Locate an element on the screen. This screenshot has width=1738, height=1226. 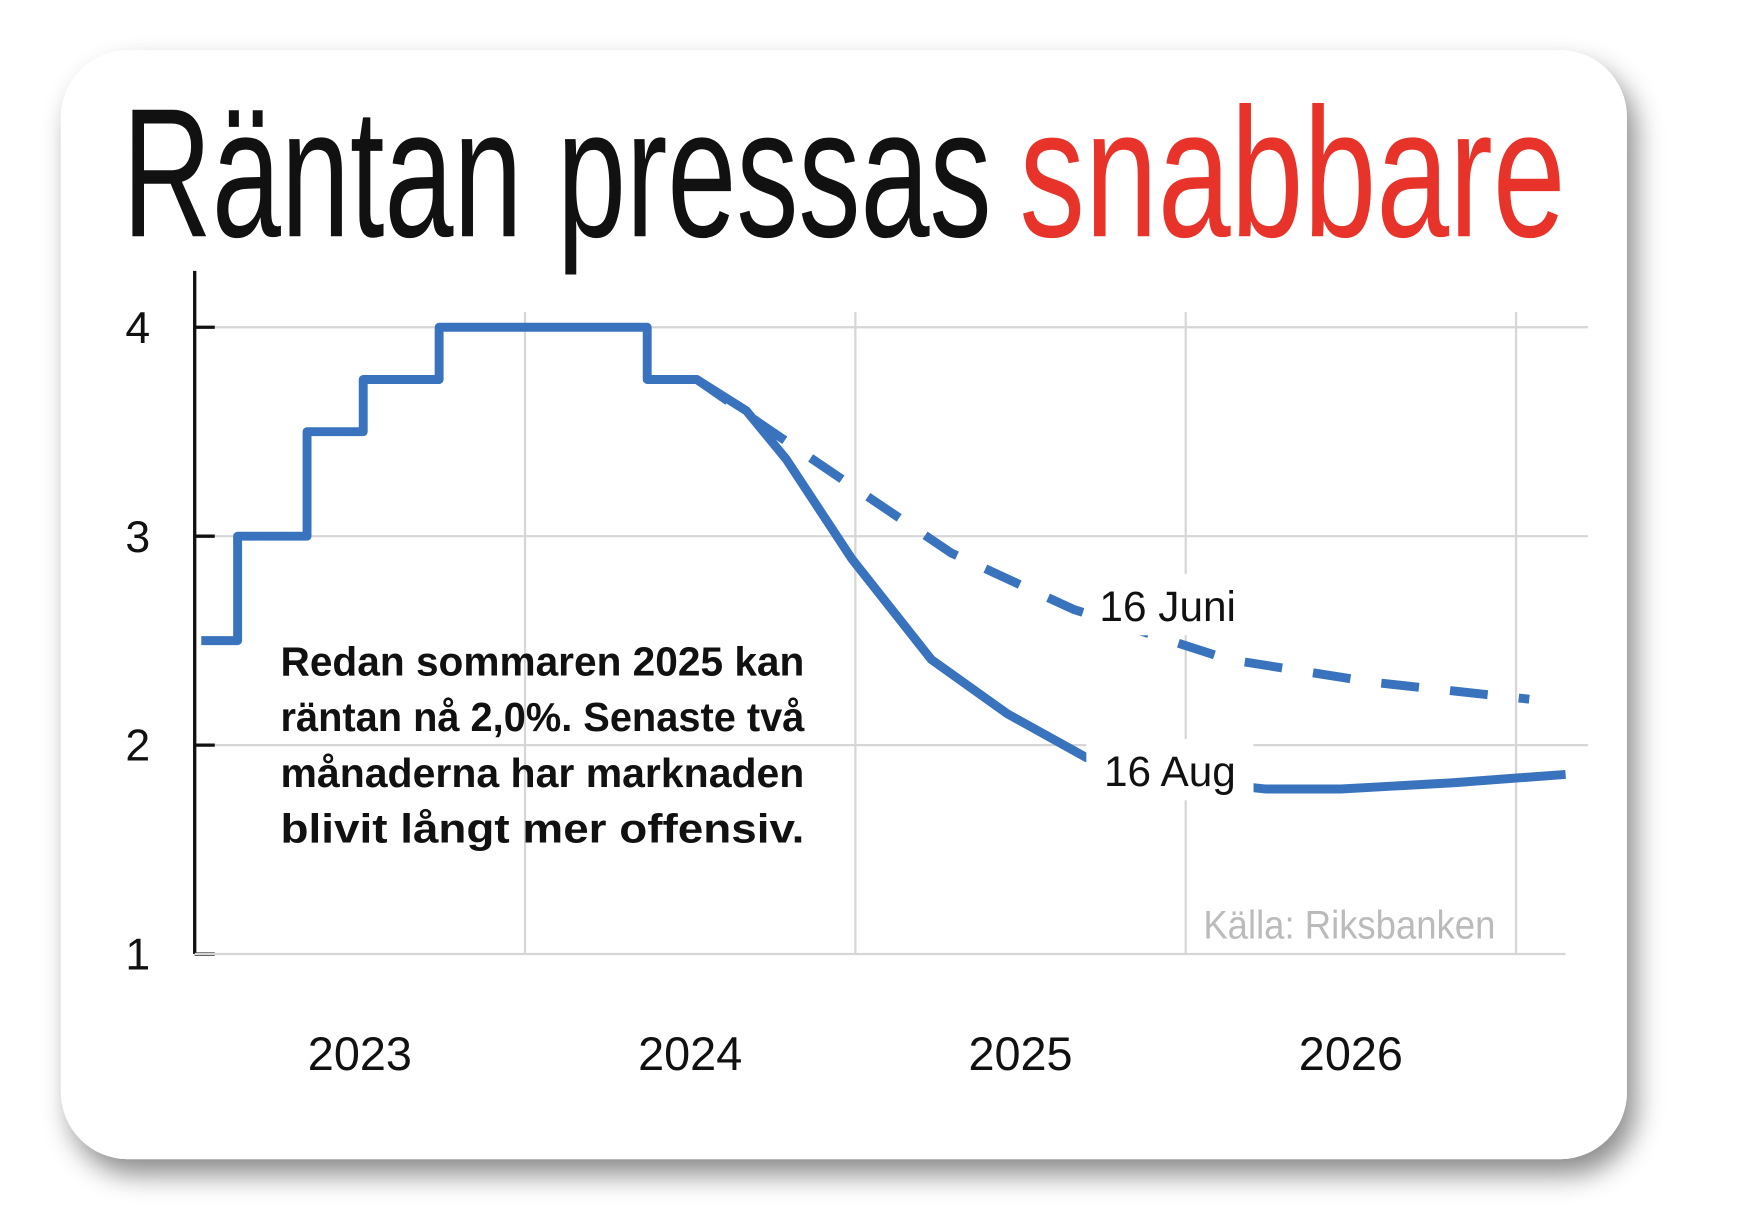
x-tick-label: 2026 is located at coordinates (1351, 1054).